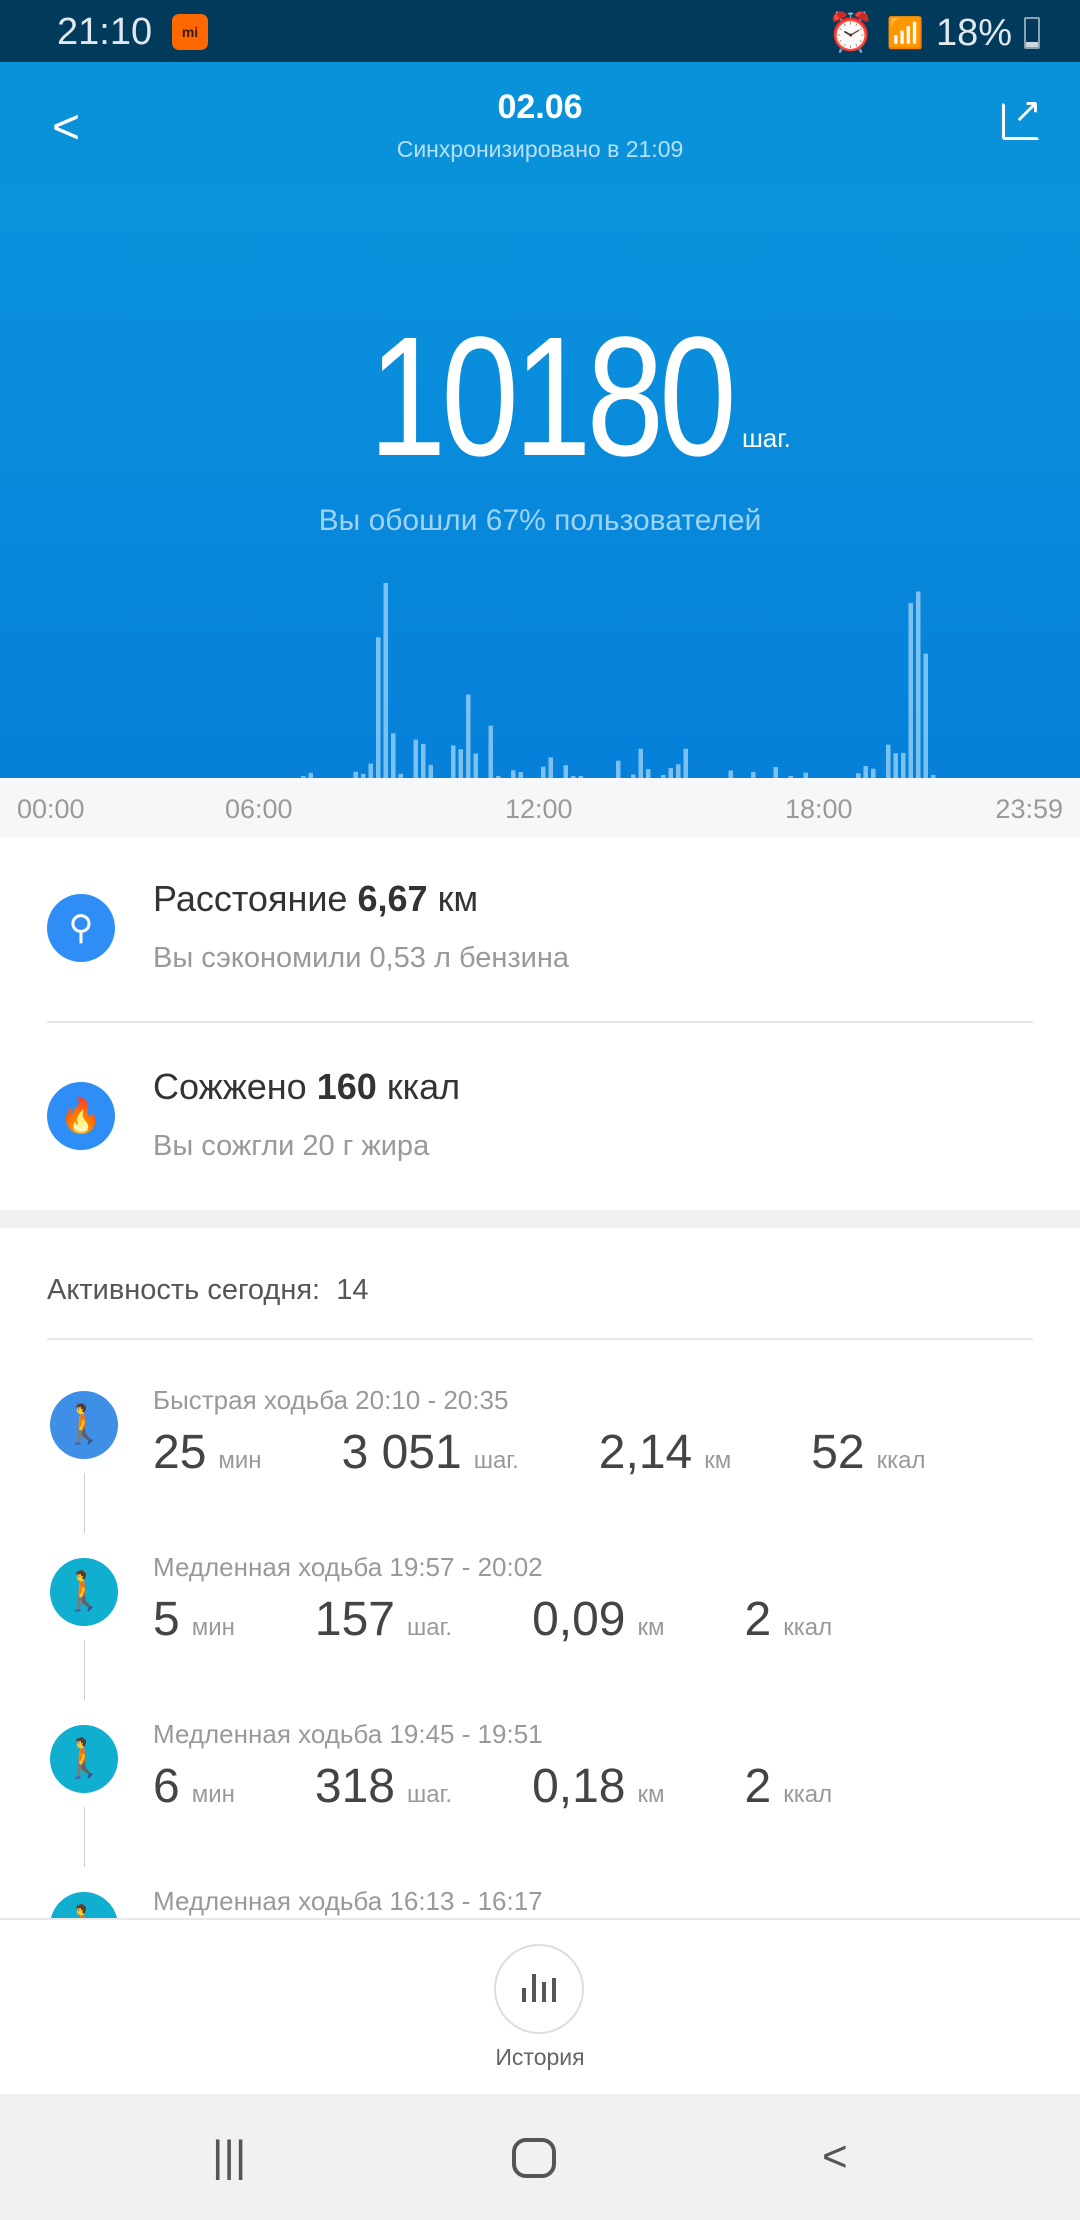  Describe the element at coordinates (361, 958) in the screenshot. I see `stat-desc: Вы сэкономили 0,53 л бензина` at that location.